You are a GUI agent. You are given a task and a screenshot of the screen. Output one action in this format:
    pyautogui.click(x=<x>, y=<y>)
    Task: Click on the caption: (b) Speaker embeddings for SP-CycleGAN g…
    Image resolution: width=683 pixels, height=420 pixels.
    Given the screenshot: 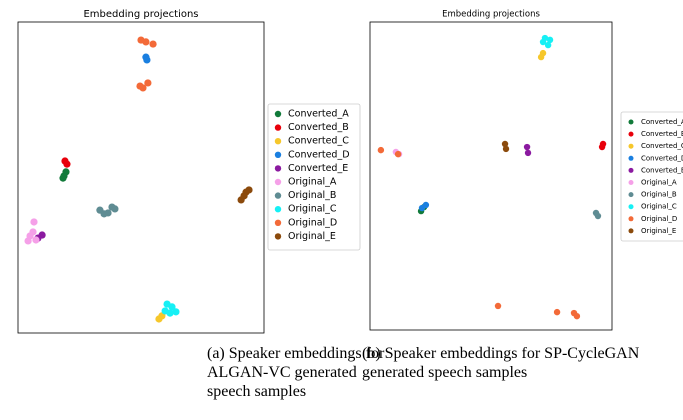 What is the action you would take?
    pyautogui.click(x=501, y=363)
    